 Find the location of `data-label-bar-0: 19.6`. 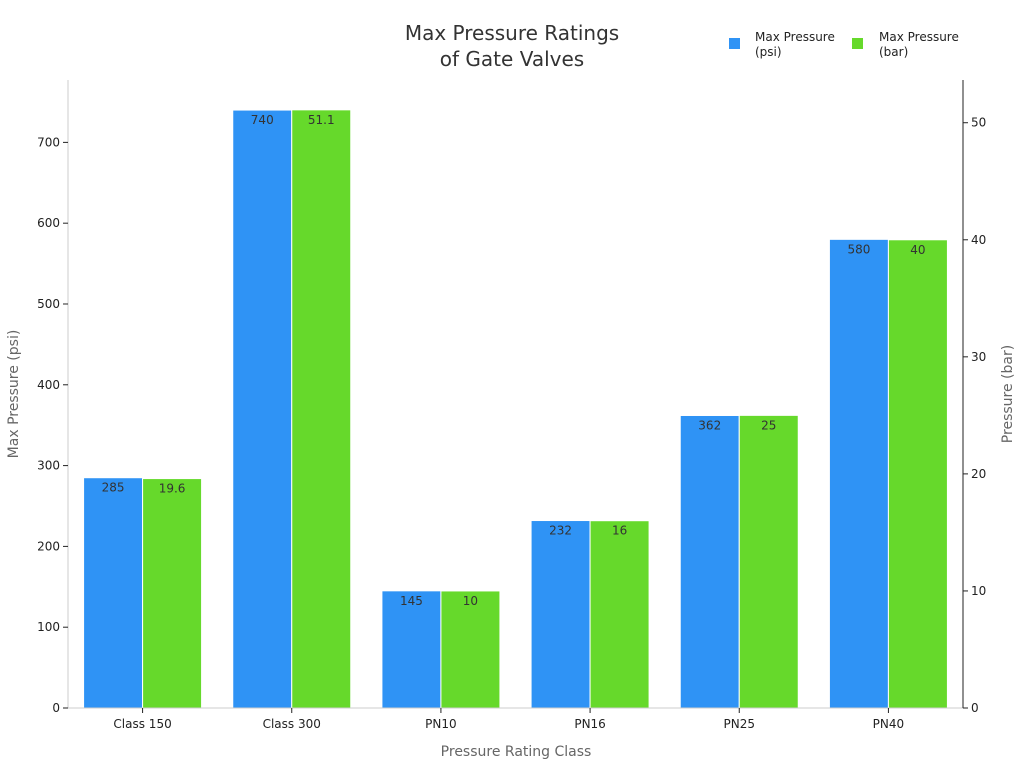

data-label-bar-0: 19.6 is located at coordinates (172, 489).